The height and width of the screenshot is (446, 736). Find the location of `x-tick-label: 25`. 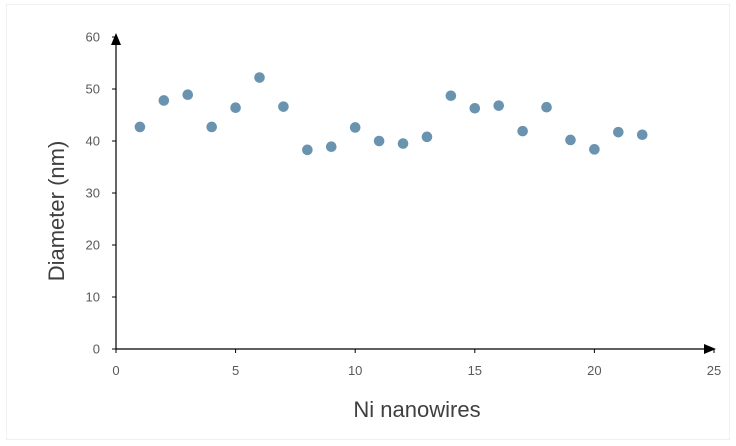

x-tick-label: 25 is located at coordinates (714, 370).